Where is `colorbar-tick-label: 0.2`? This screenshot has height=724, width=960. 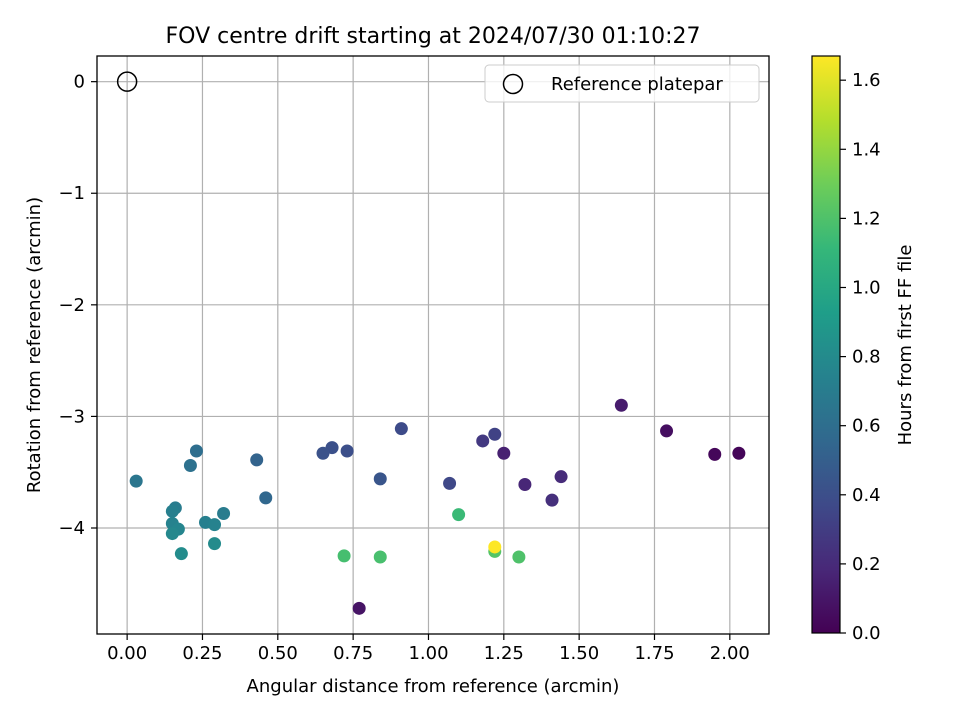
colorbar-tick-label: 0.2 is located at coordinates (866, 564).